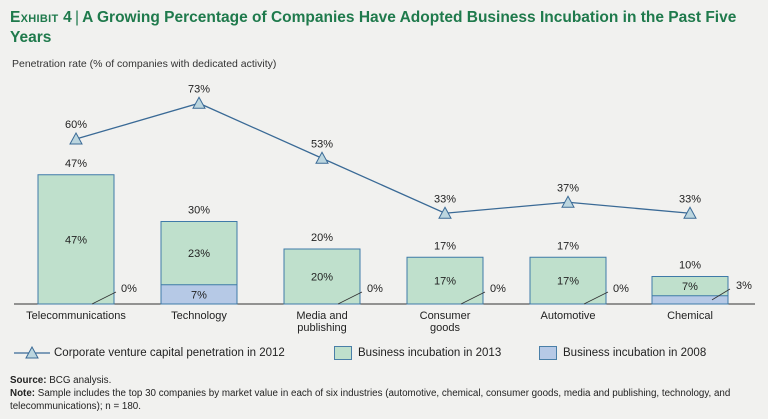 The height and width of the screenshot is (419, 768). What do you see at coordinates (41, 17) in the screenshot?
I see `exhibit-label: Exhibit 4` at bounding box center [41, 17].